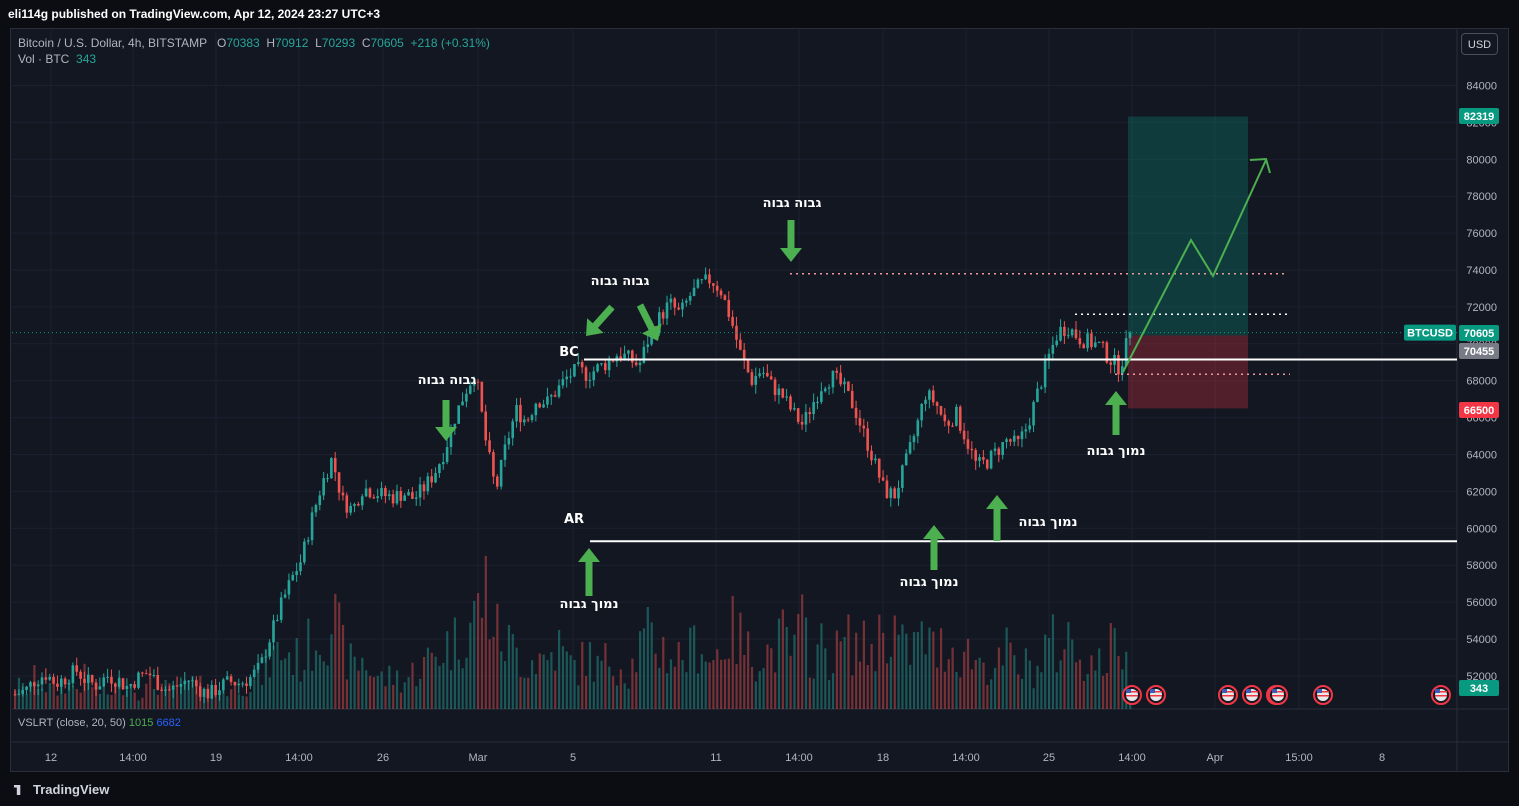  What do you see at coordinates (1479, 333) in the screenshot?
I see `price-label-box` at bounding box center [1479, 333].